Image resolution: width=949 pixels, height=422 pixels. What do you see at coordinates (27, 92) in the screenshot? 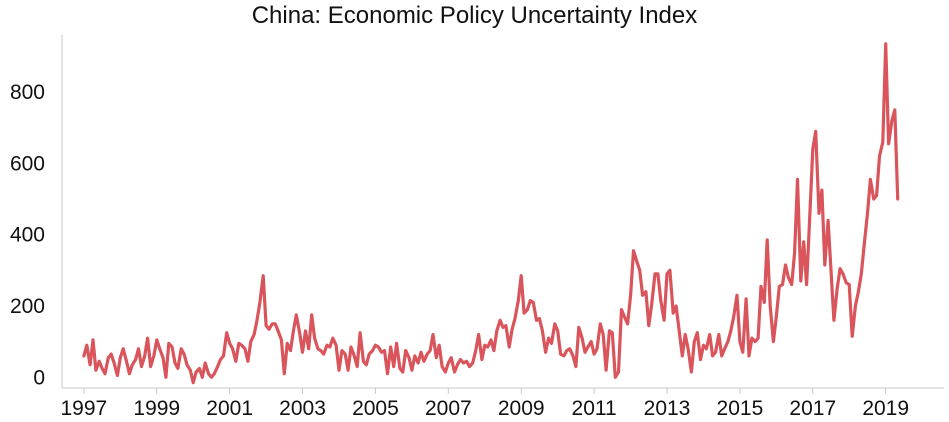
I see `y-tick-label: 800` at bounding box center [27, 92].